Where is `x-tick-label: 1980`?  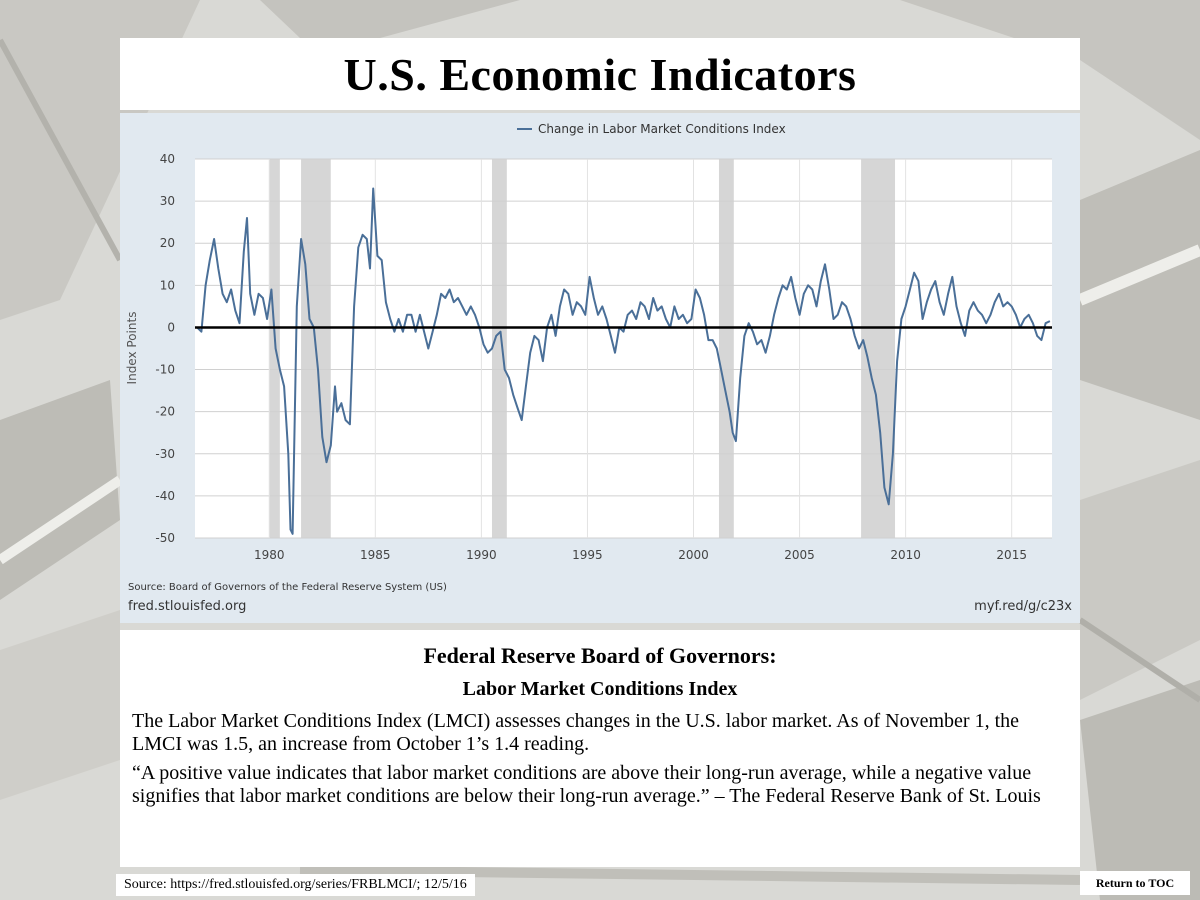
x-tick-label: 1980 is located at coordinates (269, 555).